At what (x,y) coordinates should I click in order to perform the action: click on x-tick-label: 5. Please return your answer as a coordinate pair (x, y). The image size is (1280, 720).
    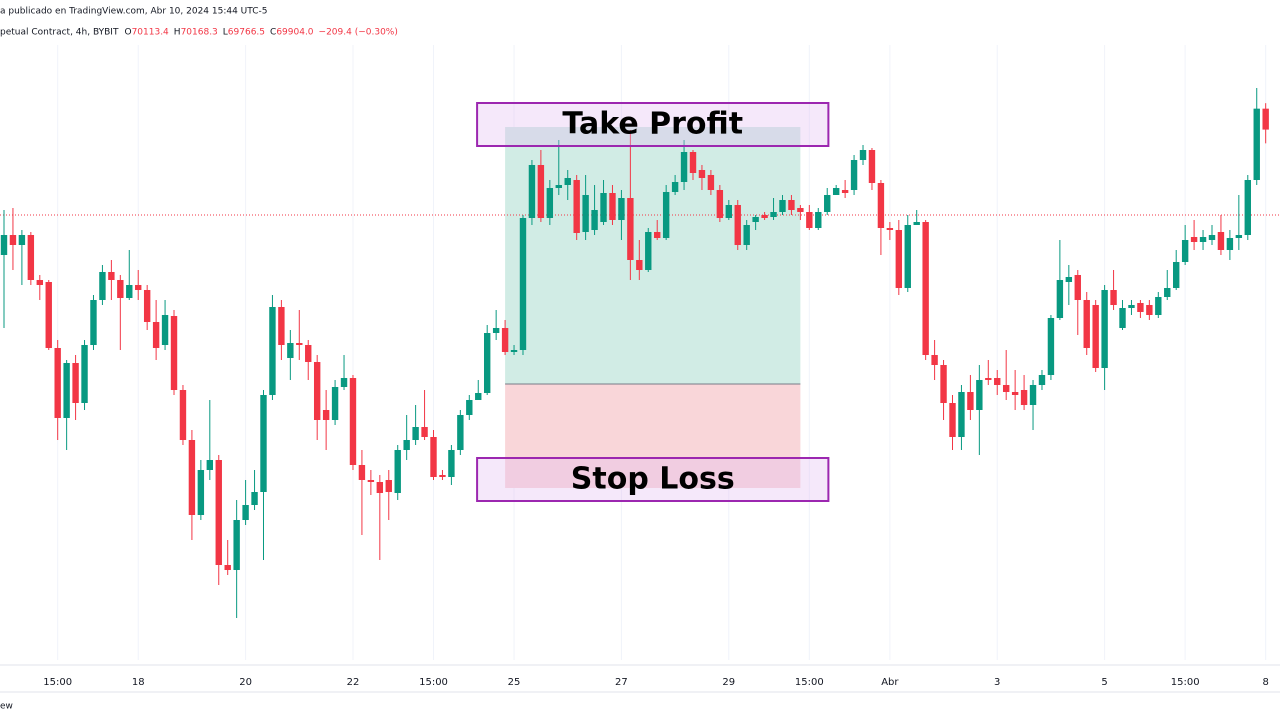
    Looking at the image, I should click on (1104, 682).